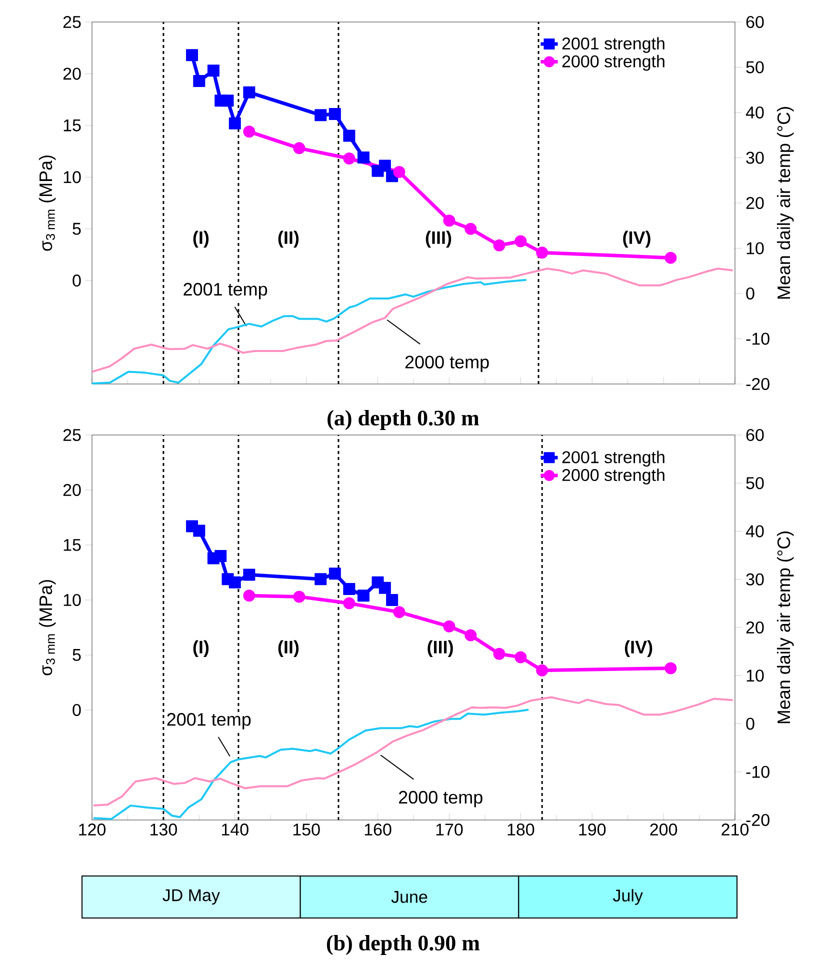 This screenshot has height=962, width=832. What do you see at coordinates (592, 830) in the screenshot?
I see `x-tick-label: 190` at bounding box center [592, 830].